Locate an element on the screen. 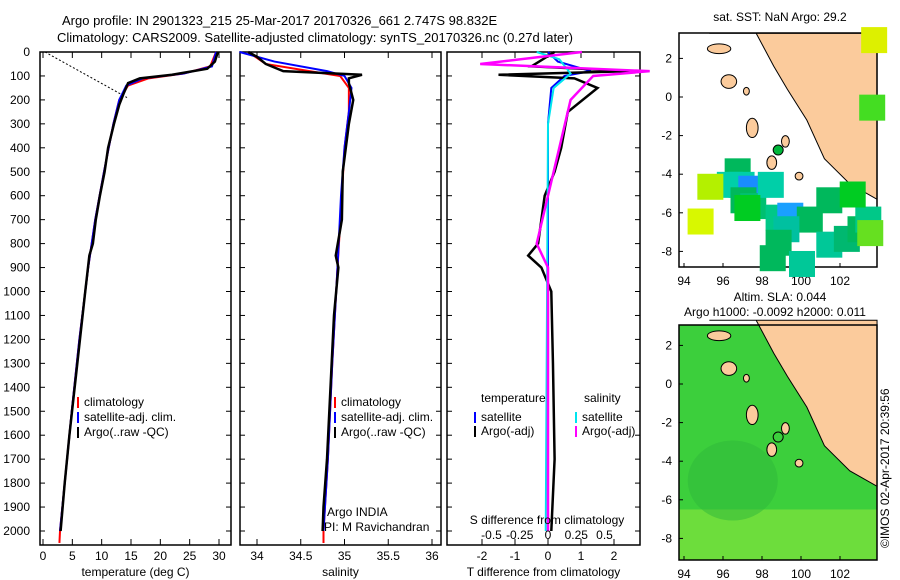  legend-label: Argo(..raw -QC) is located at coordinates (383, 432).